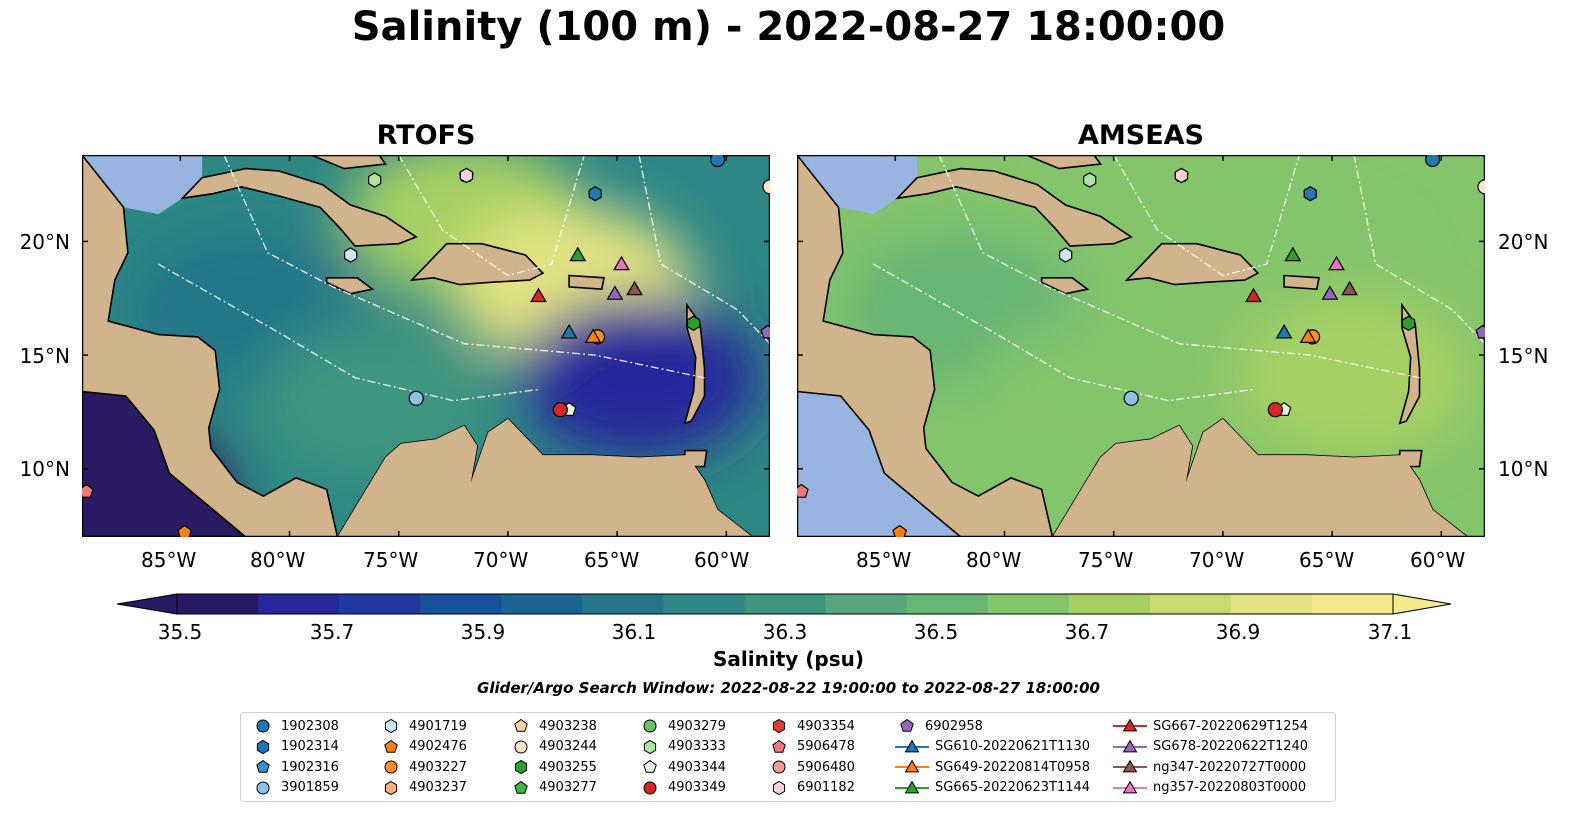 This screenshot has height=827, width=1577. Describe the element at coordinates (350, 286) in the screenshot. I see `land-jamaica` at that location.